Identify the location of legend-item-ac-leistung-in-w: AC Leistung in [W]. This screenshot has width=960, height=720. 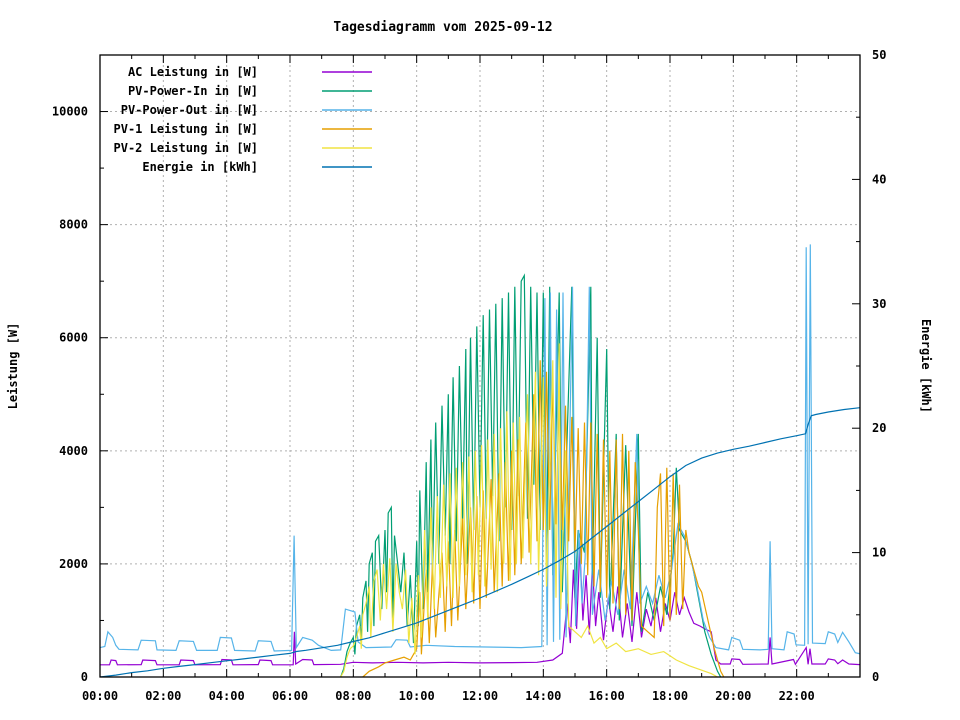
(250, 72).